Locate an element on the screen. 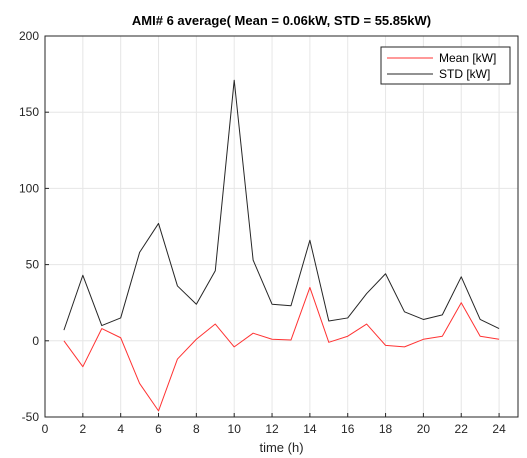 This screenshot has width=527, height=458. x-tick-label: 16 is located at coordinates (348, 429).